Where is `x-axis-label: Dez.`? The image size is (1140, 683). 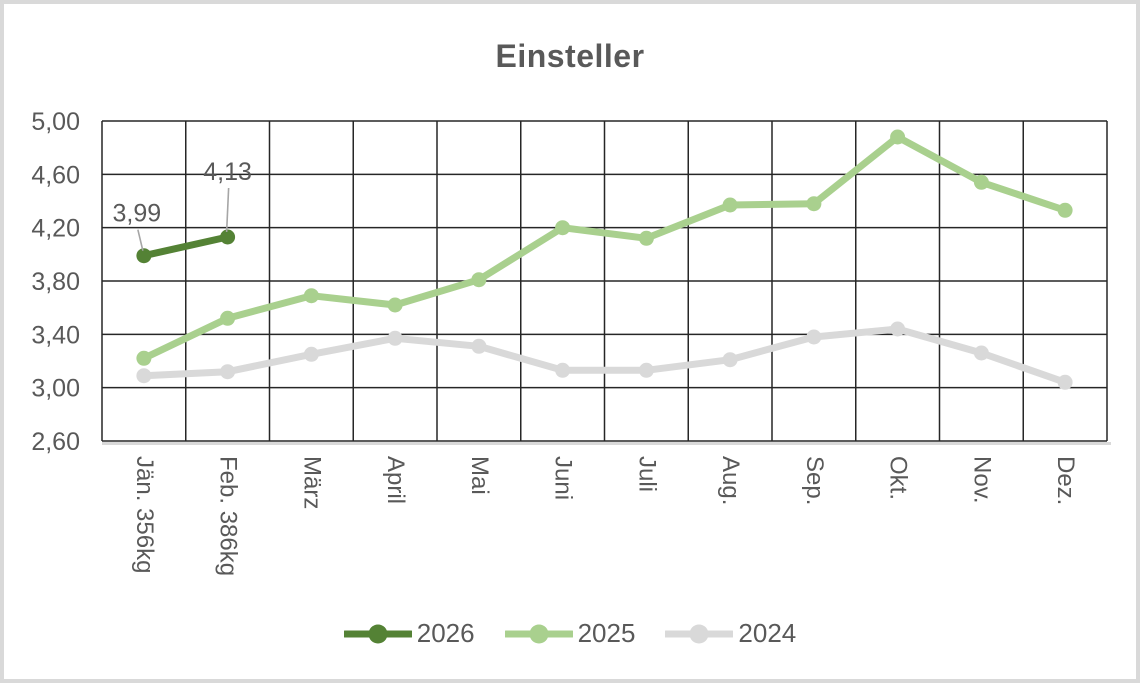 x-axis-label: Dez. is located at coordinates (1065, 480).